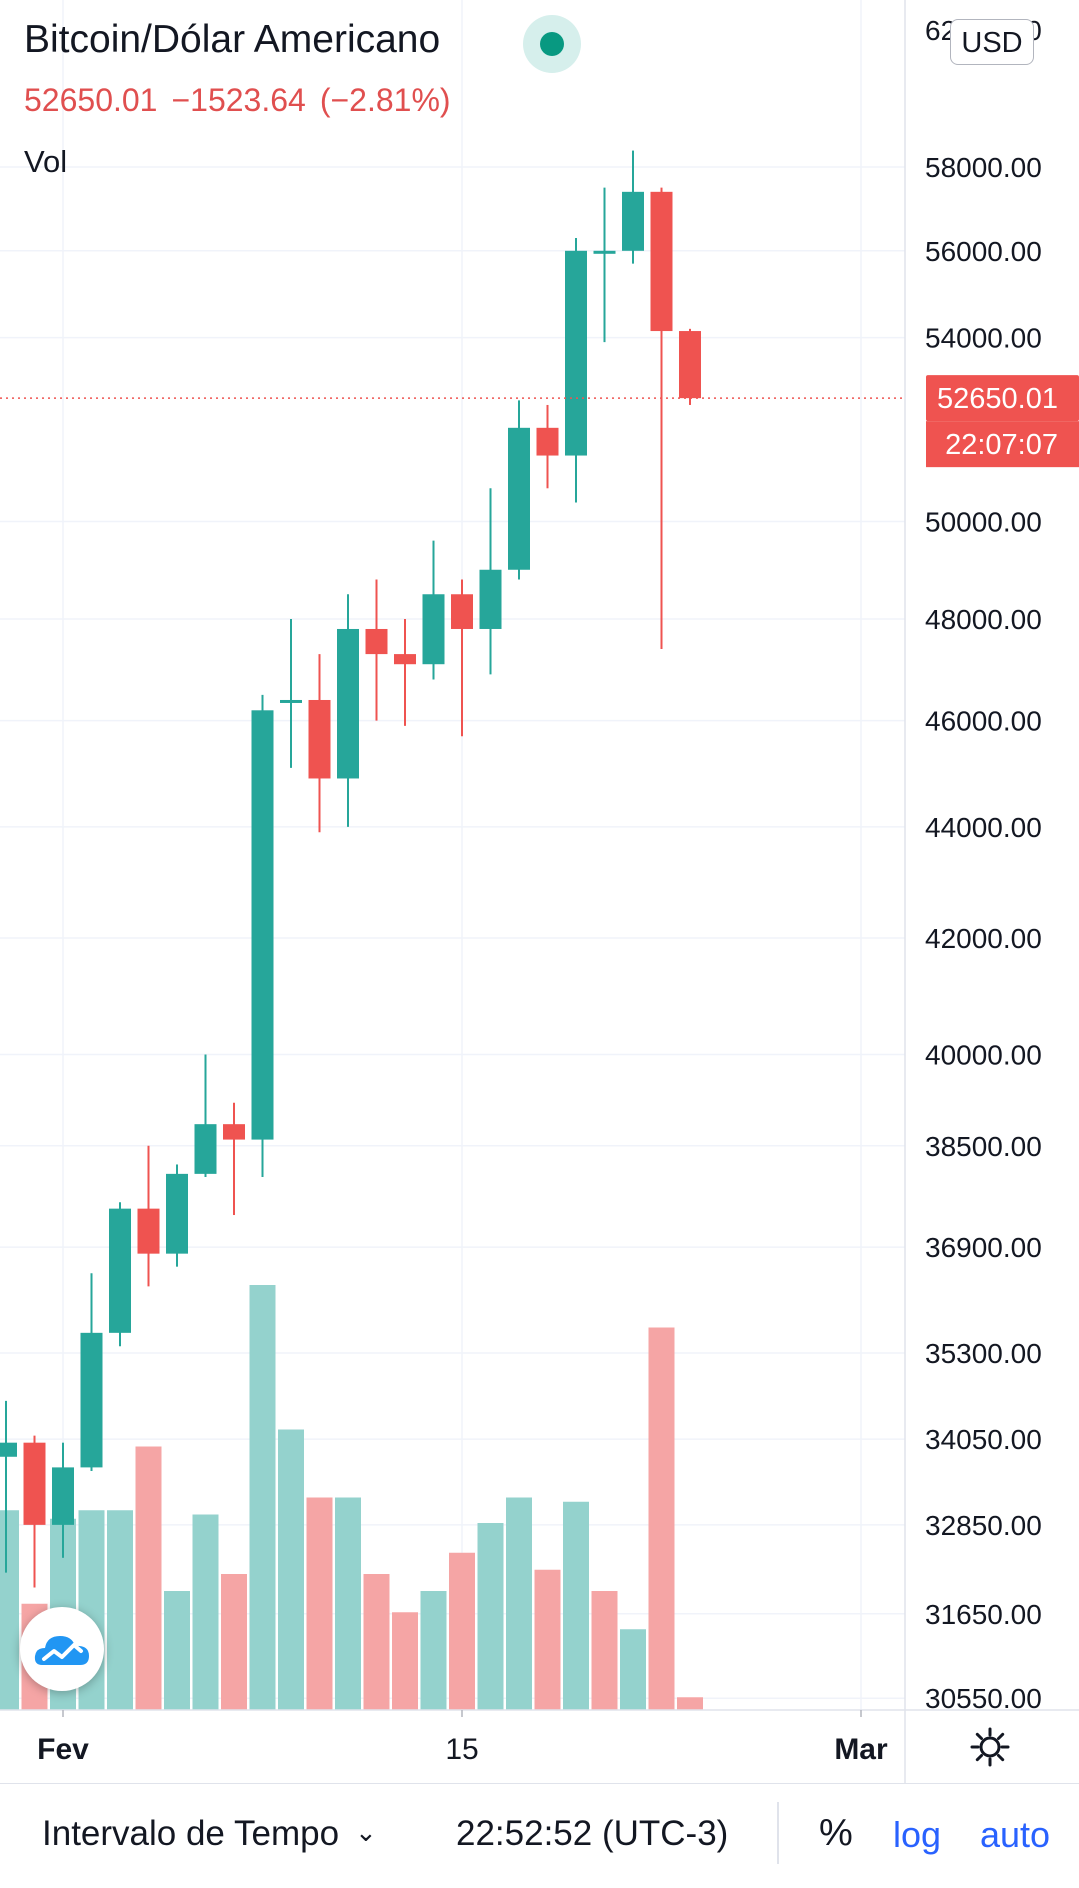 The image size is (1079, 1888). What do you see at coordinates (91, 100) in the screenshot?
I see `last-price-value: 52650.01` at bounding box center [91, 100].